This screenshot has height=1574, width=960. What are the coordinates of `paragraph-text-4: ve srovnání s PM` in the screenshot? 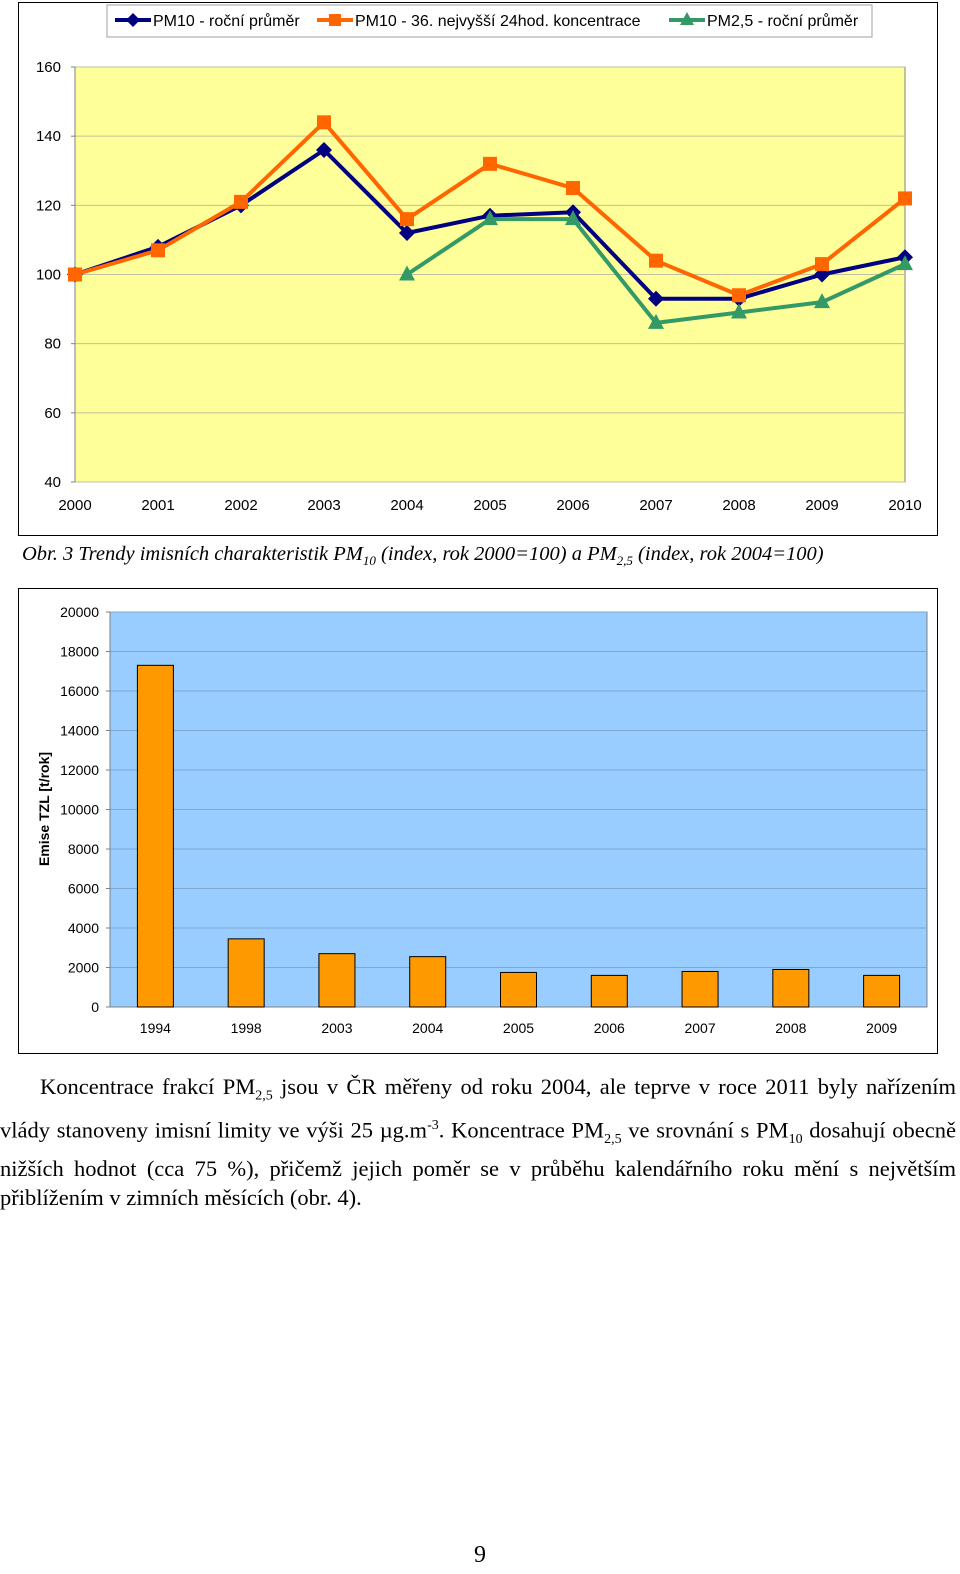 It's located at (705, 1129).